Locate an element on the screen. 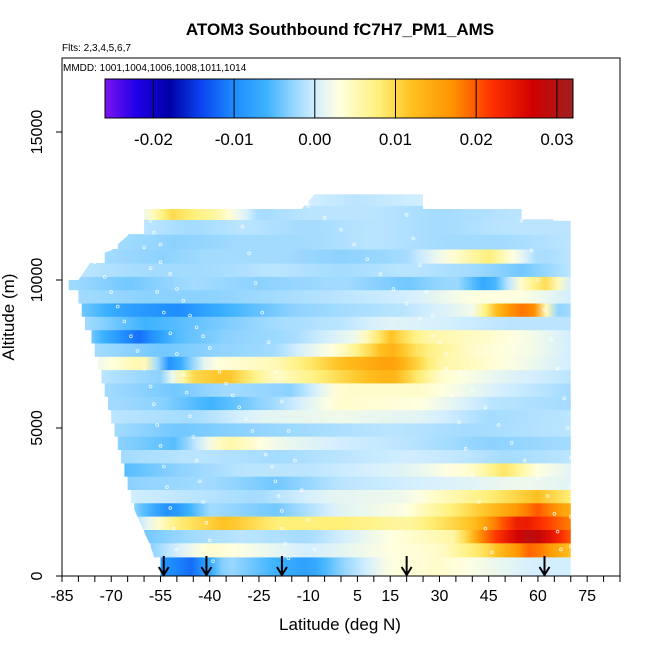  y-tick-label: 5000 is located at coordinates (37, 428).